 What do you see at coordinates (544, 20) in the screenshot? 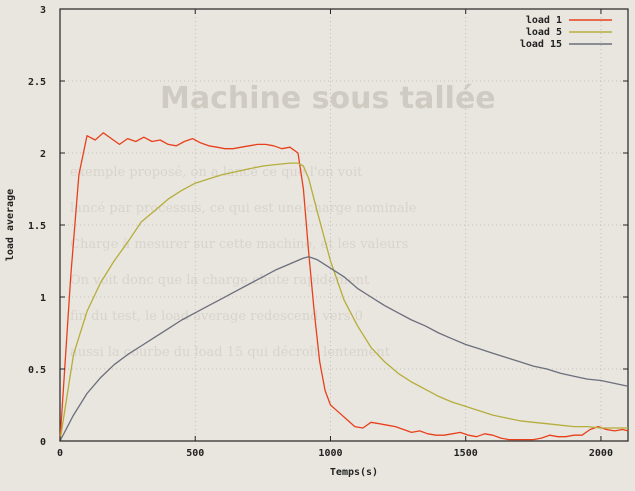
I see `legend-label: load 1` at bounding box center [544, 20].